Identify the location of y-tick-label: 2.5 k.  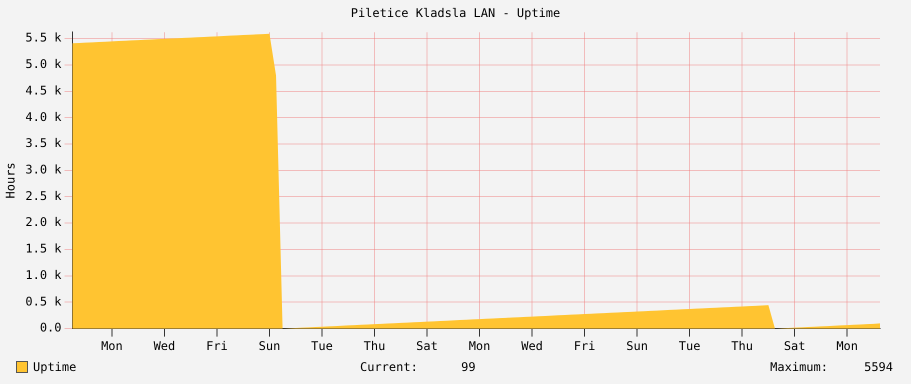
(43, 195).